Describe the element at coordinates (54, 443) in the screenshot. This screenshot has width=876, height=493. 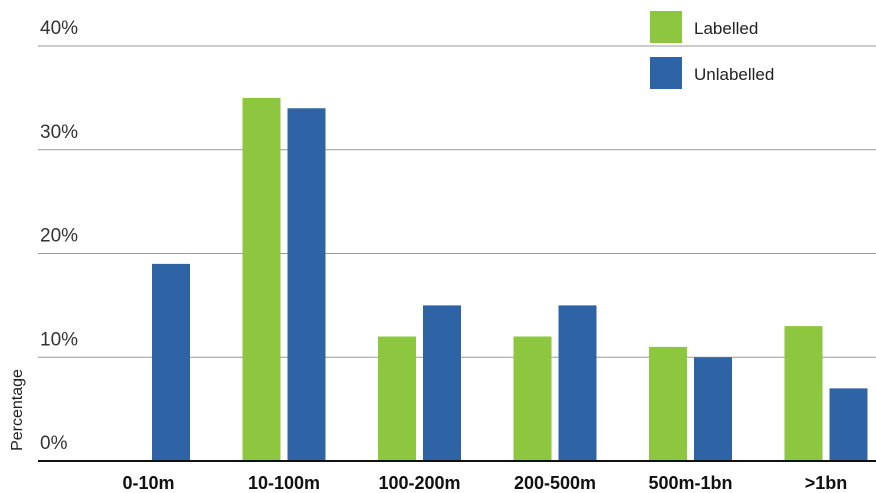
I see `y-tick-label: 0%` at that location.